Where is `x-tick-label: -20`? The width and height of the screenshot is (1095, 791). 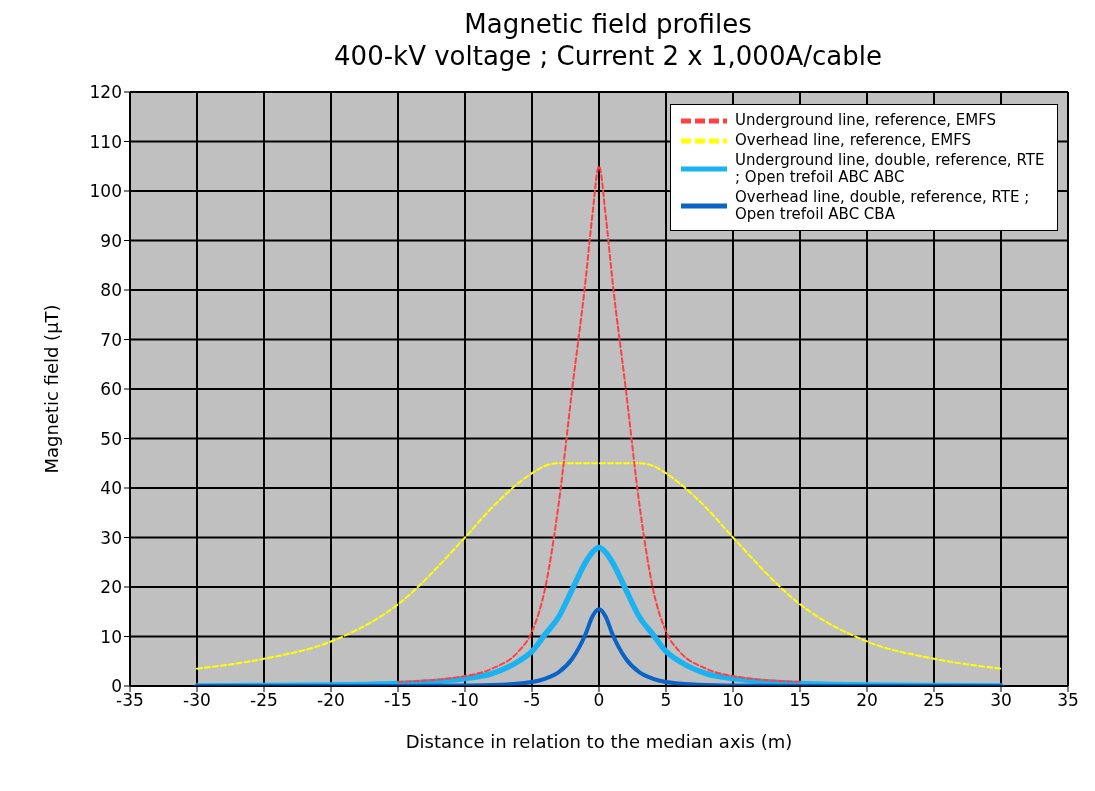 x-tick-label: -20 is located at coordinates (331, 700).